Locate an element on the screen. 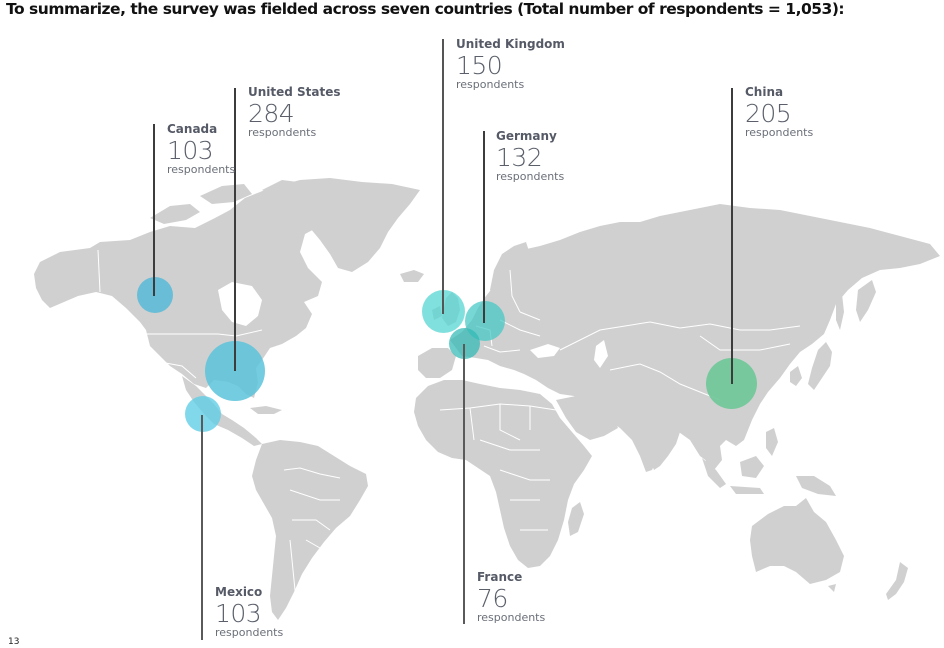 The width and height of the screenshot is (944, 648). bubble-canada is located at coordinates (155, 295).